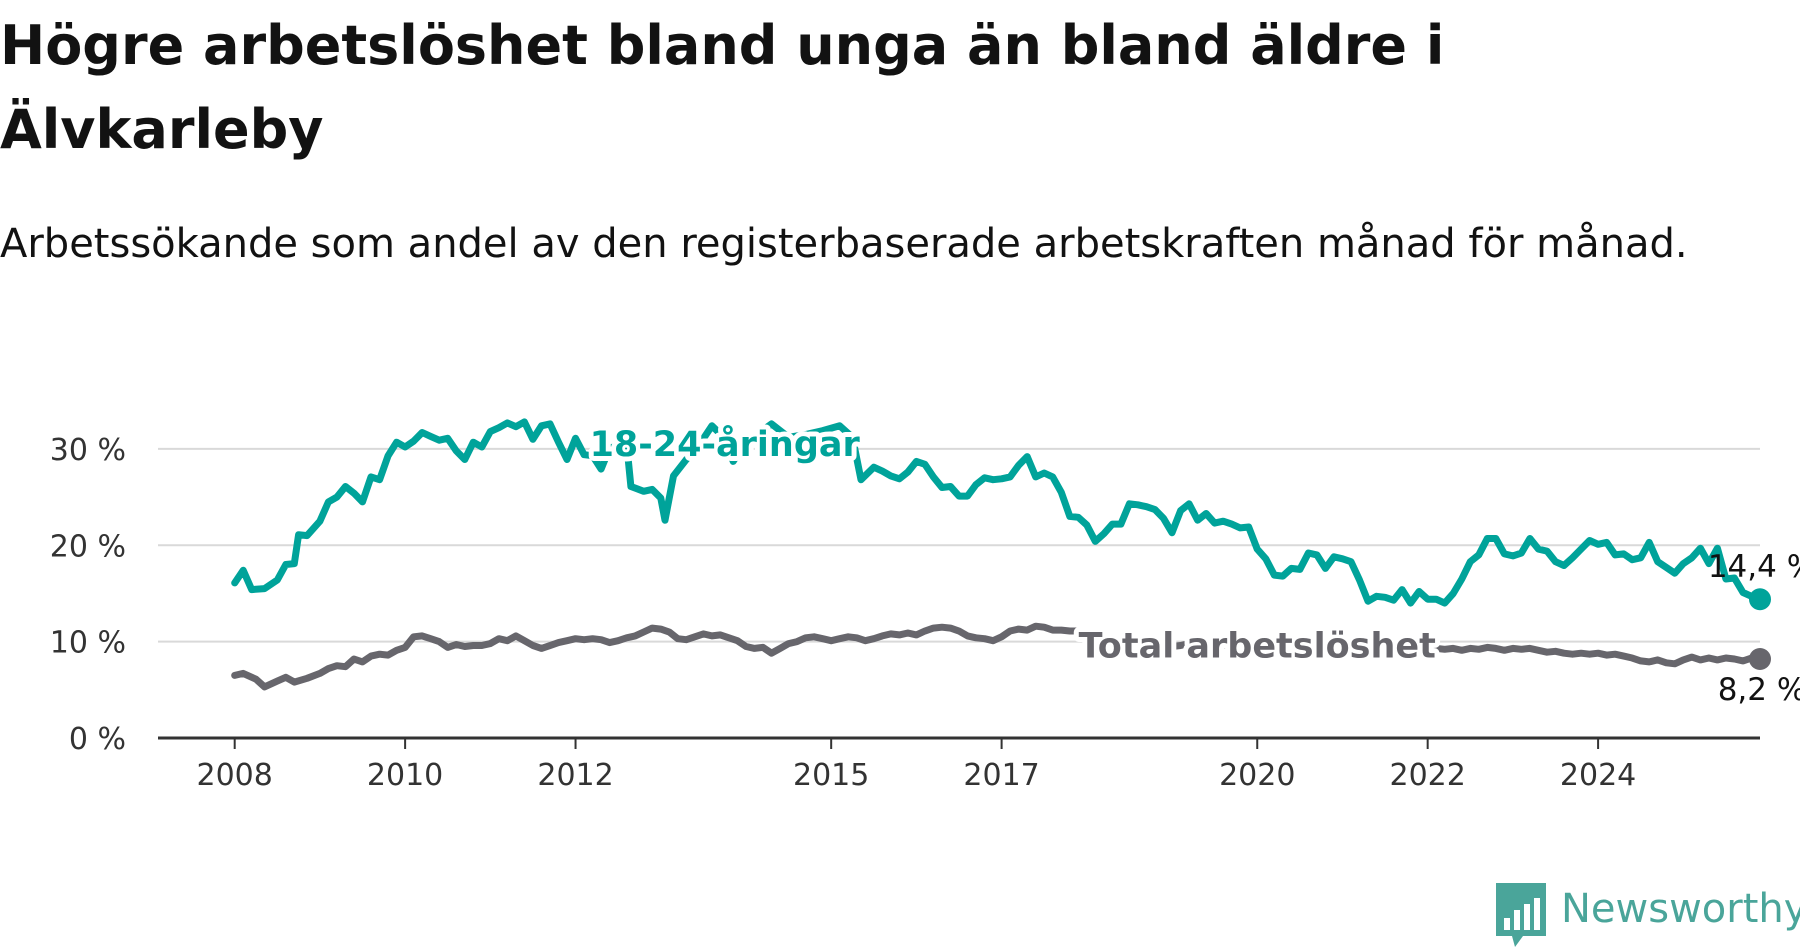 The height and width of the screenshot is (950, 1800). Describe the element at coordinates (1001, 775) in the screenshot. I see `x-tick-label: 2017` at that location.